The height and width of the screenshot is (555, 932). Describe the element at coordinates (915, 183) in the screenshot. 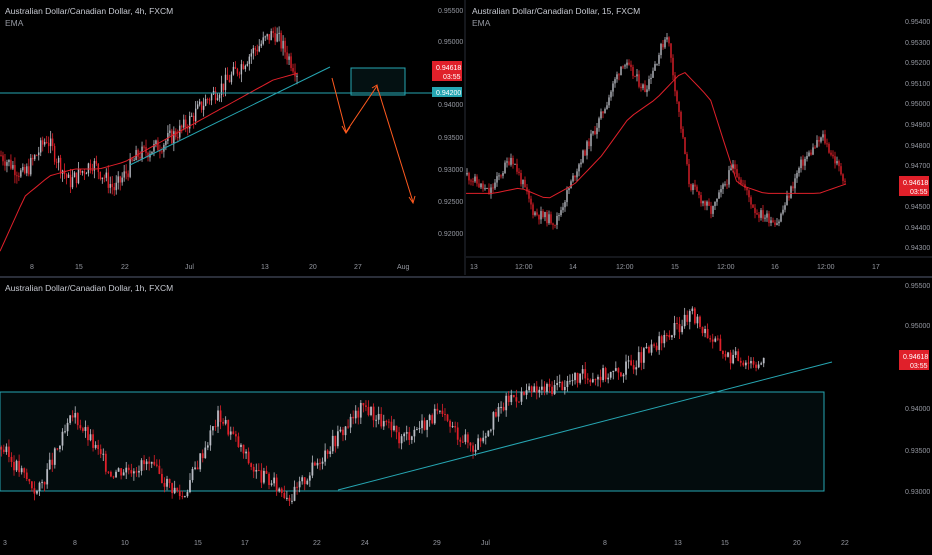

I see `price-tag-15m-value: 0.94618` at that location.